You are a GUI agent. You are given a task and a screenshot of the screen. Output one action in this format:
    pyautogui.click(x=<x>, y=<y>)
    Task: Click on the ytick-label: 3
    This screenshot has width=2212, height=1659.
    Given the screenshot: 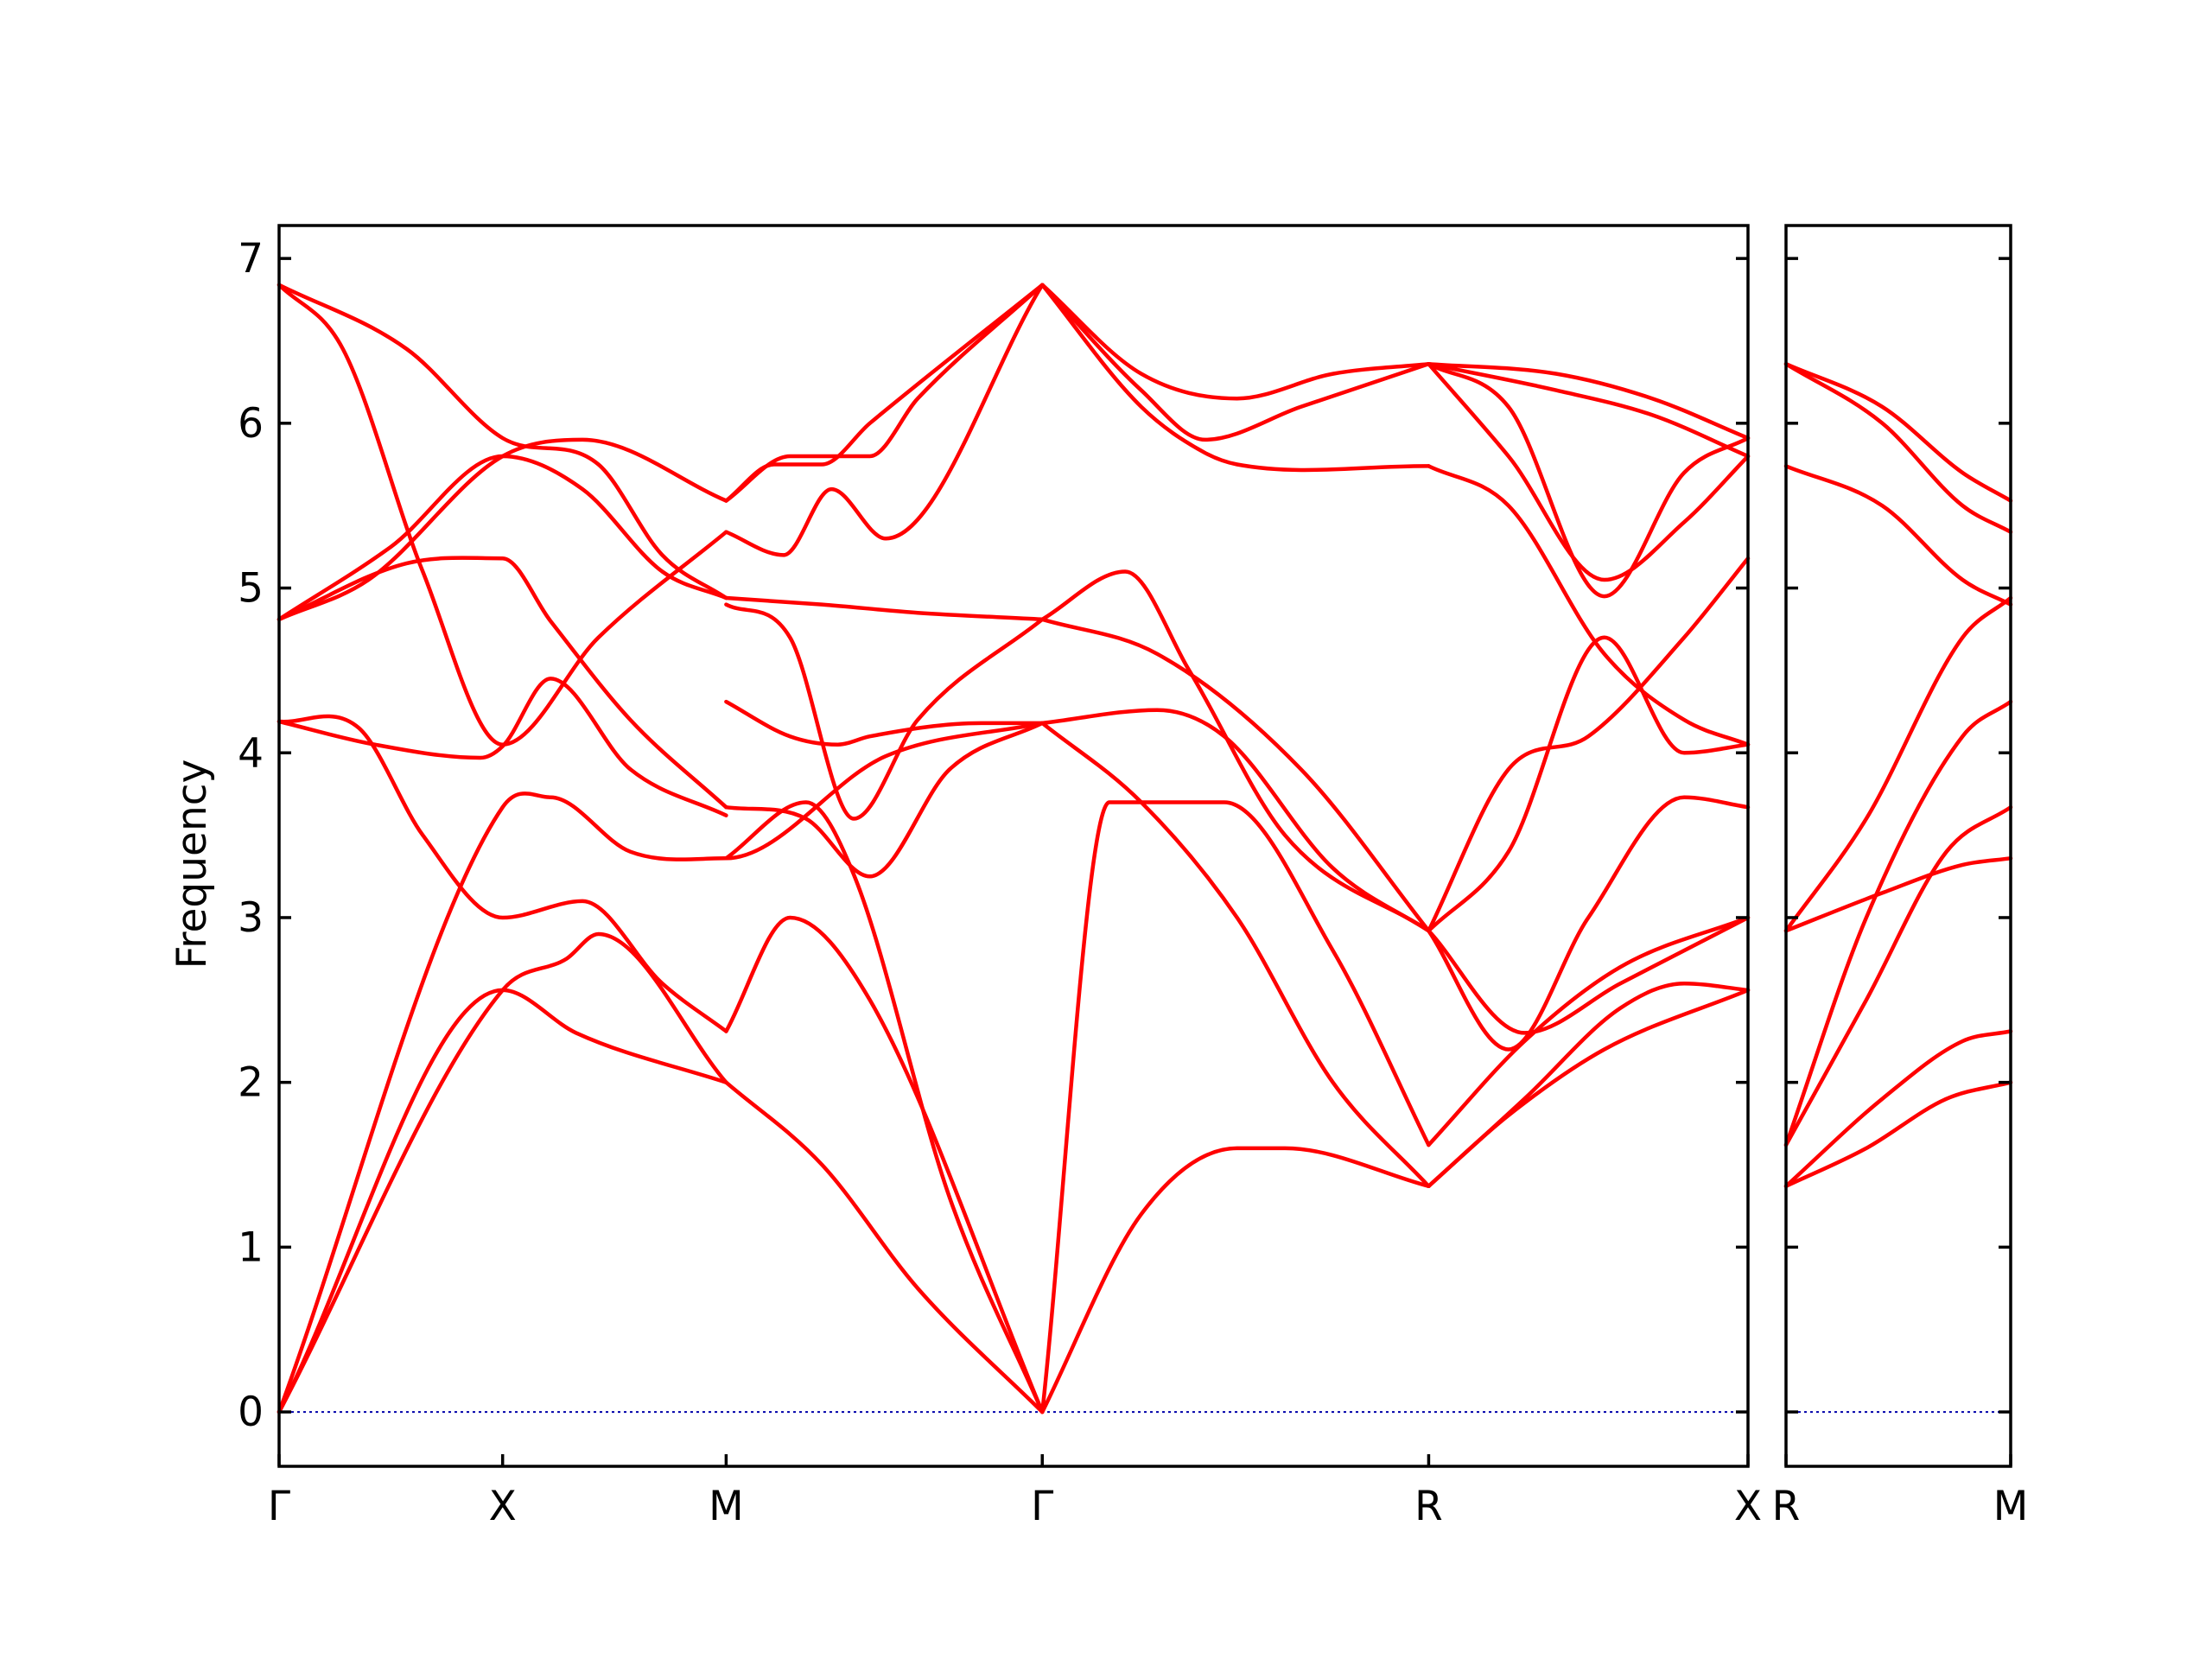 What is the action you would take?
    pyautogui.click(x=251, y=918)
    